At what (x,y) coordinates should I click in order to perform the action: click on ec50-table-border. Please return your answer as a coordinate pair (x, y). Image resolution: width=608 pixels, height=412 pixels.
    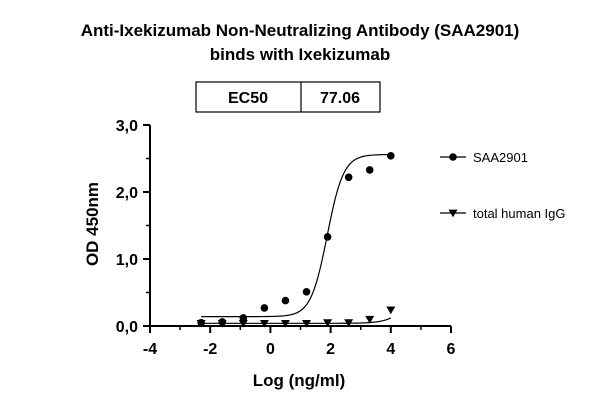
    Looking at the image, I should click on (288, 97).